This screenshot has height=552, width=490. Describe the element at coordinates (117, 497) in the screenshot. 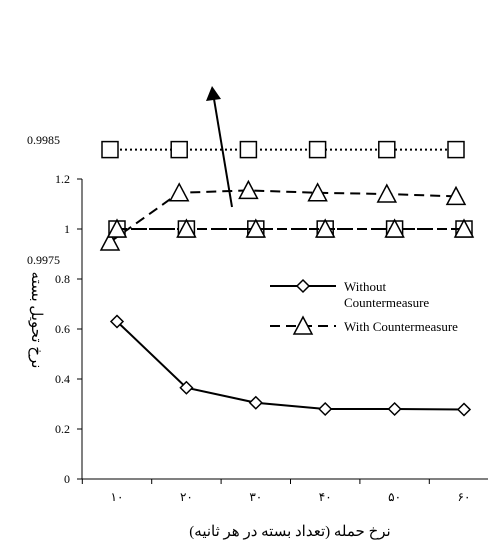

I see `x-tick-label: ۱۰` at that location.